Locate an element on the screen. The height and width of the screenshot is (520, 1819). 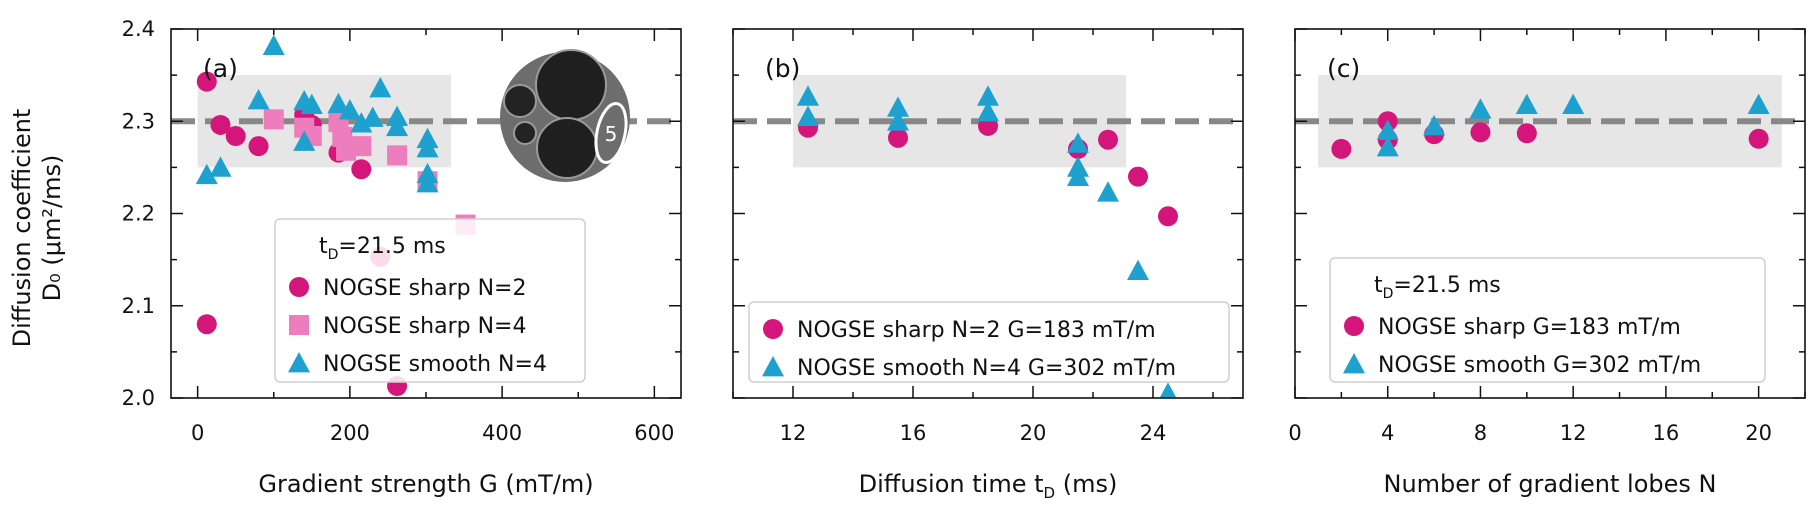
x-tick-label: 8 is located at coordinates (1480, 433).